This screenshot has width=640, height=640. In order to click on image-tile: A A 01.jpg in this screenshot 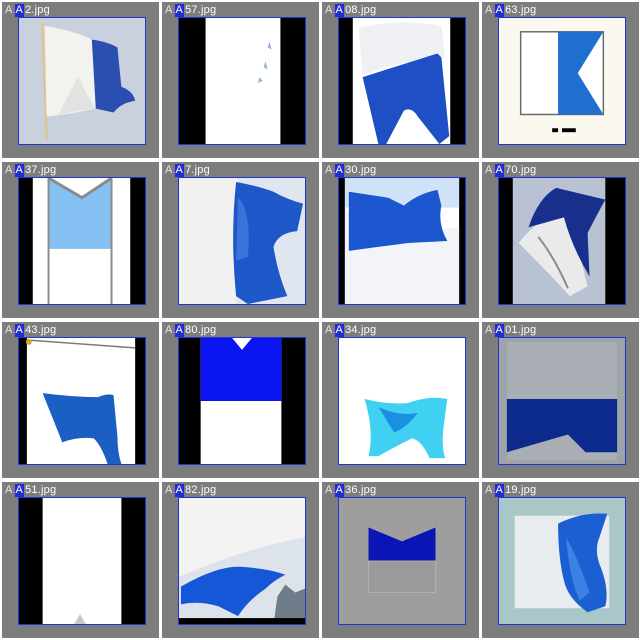, I will do `click(560, 400)`.